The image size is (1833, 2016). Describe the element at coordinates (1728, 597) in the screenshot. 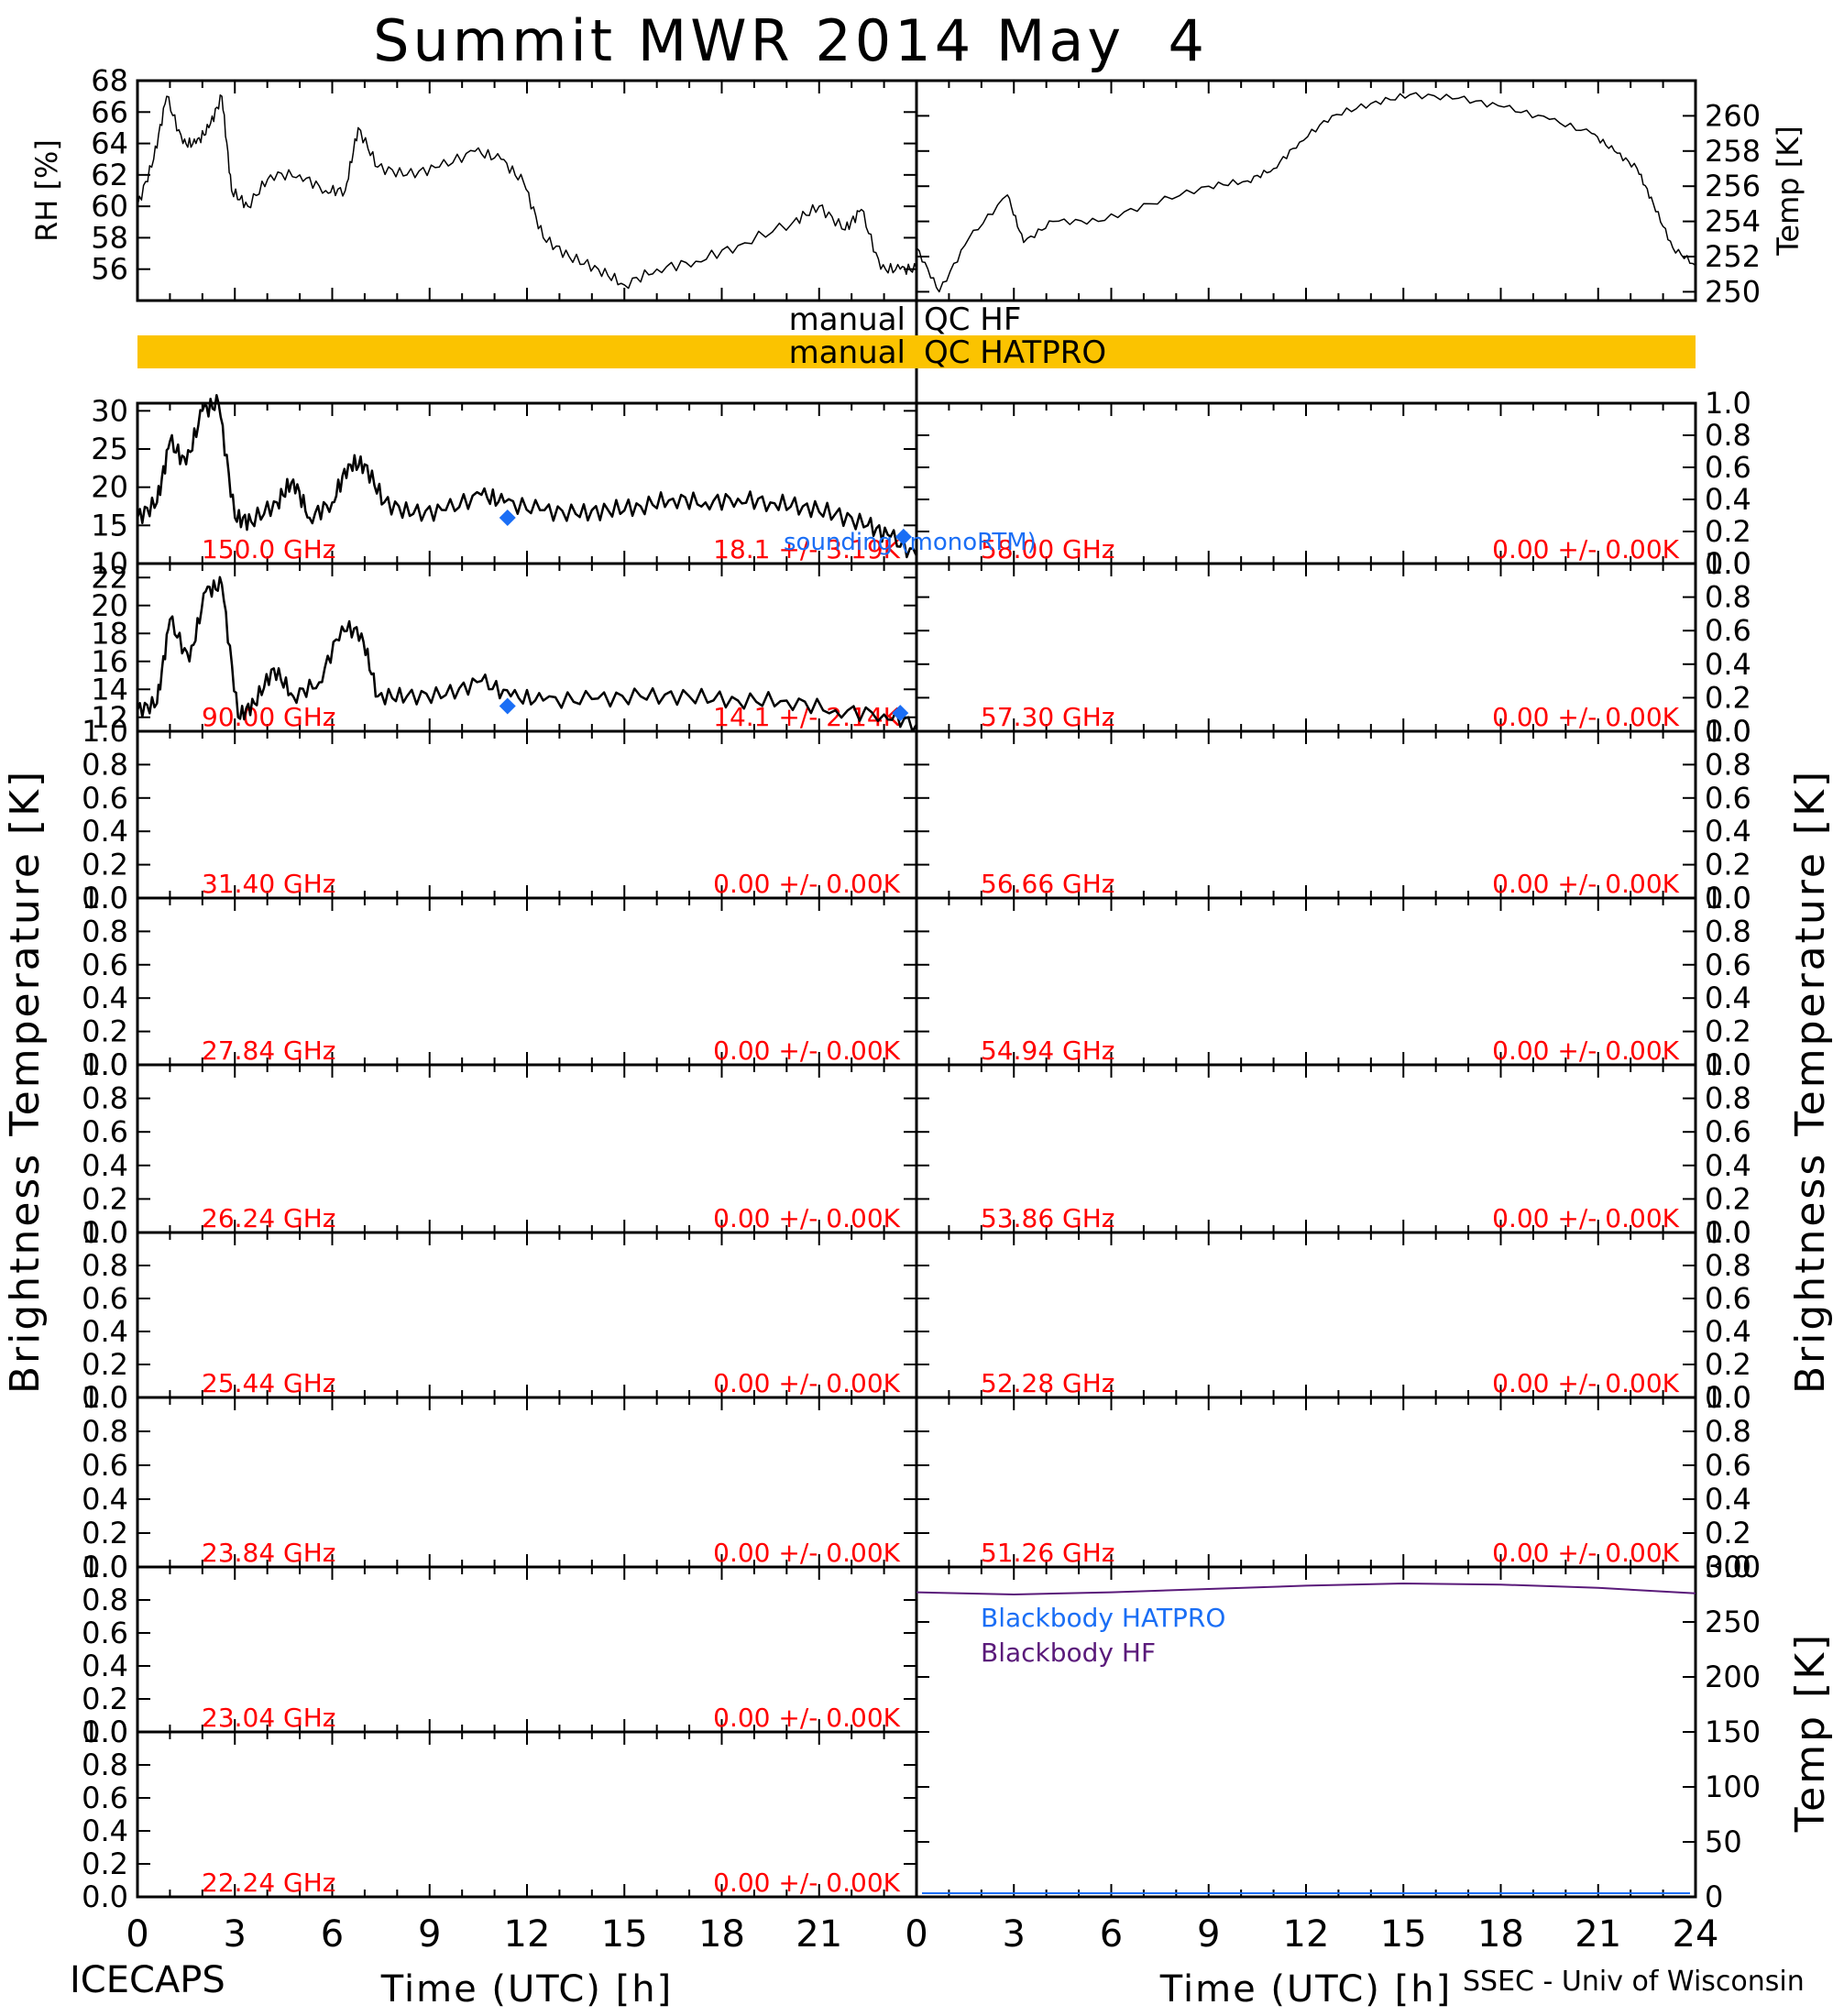

I see `tb-57-y-tick-label: 0.8` at that location.